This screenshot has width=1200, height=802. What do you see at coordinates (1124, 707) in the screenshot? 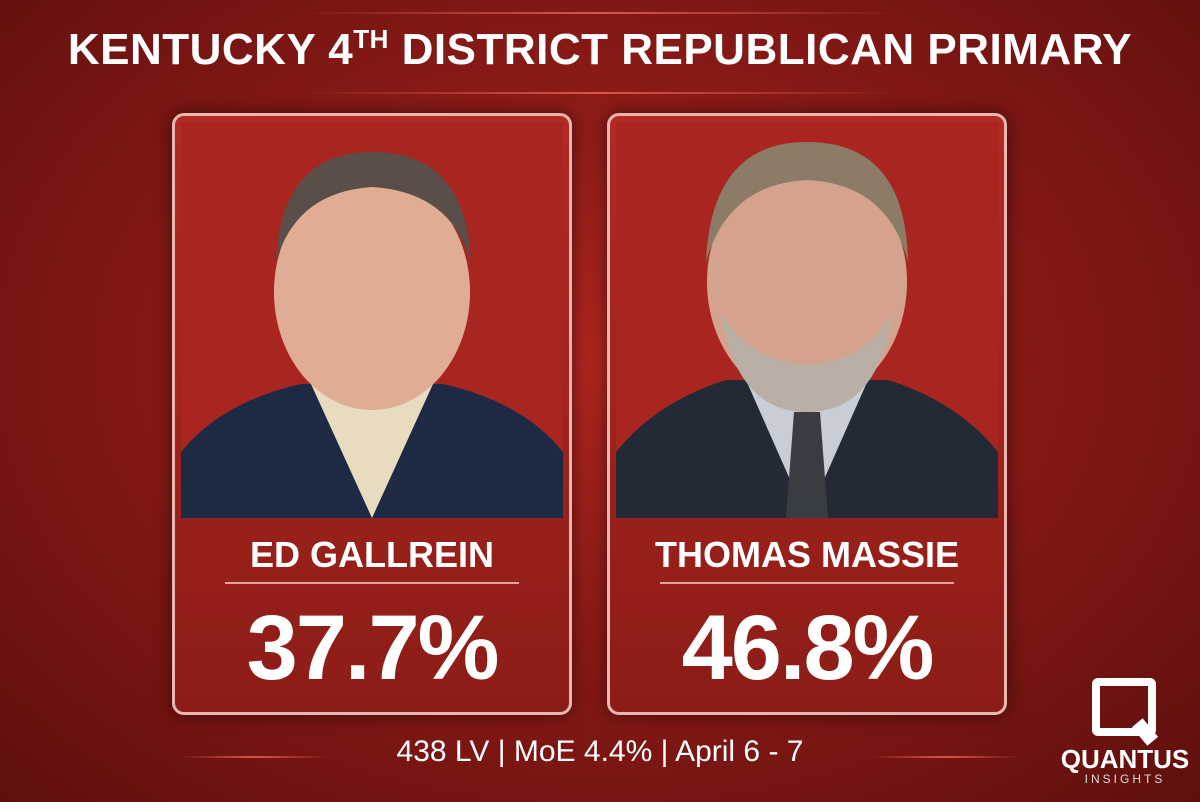
I see `logo-mark: Q` at bounding box center [1124, 707].